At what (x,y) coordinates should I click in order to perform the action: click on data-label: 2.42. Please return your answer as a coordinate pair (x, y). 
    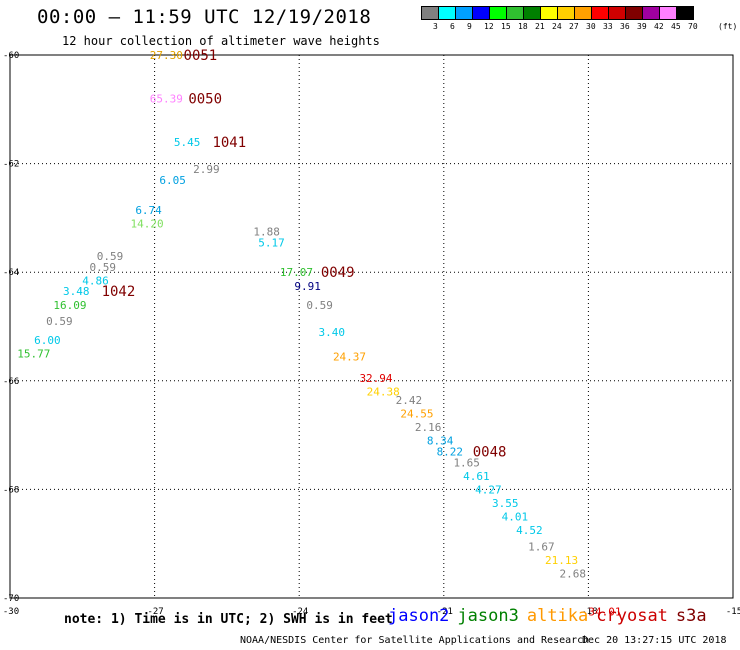
    Looking at the image, I should click on (409, 400).